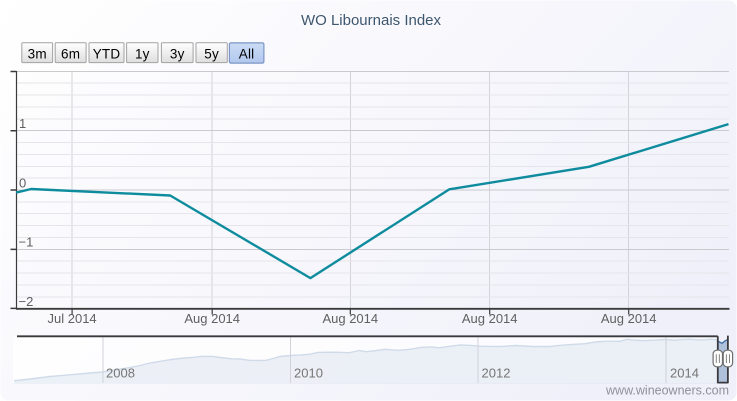 This screenshot has height=401, width=737. I want to click on svg-text: 1, so click(22, 123).